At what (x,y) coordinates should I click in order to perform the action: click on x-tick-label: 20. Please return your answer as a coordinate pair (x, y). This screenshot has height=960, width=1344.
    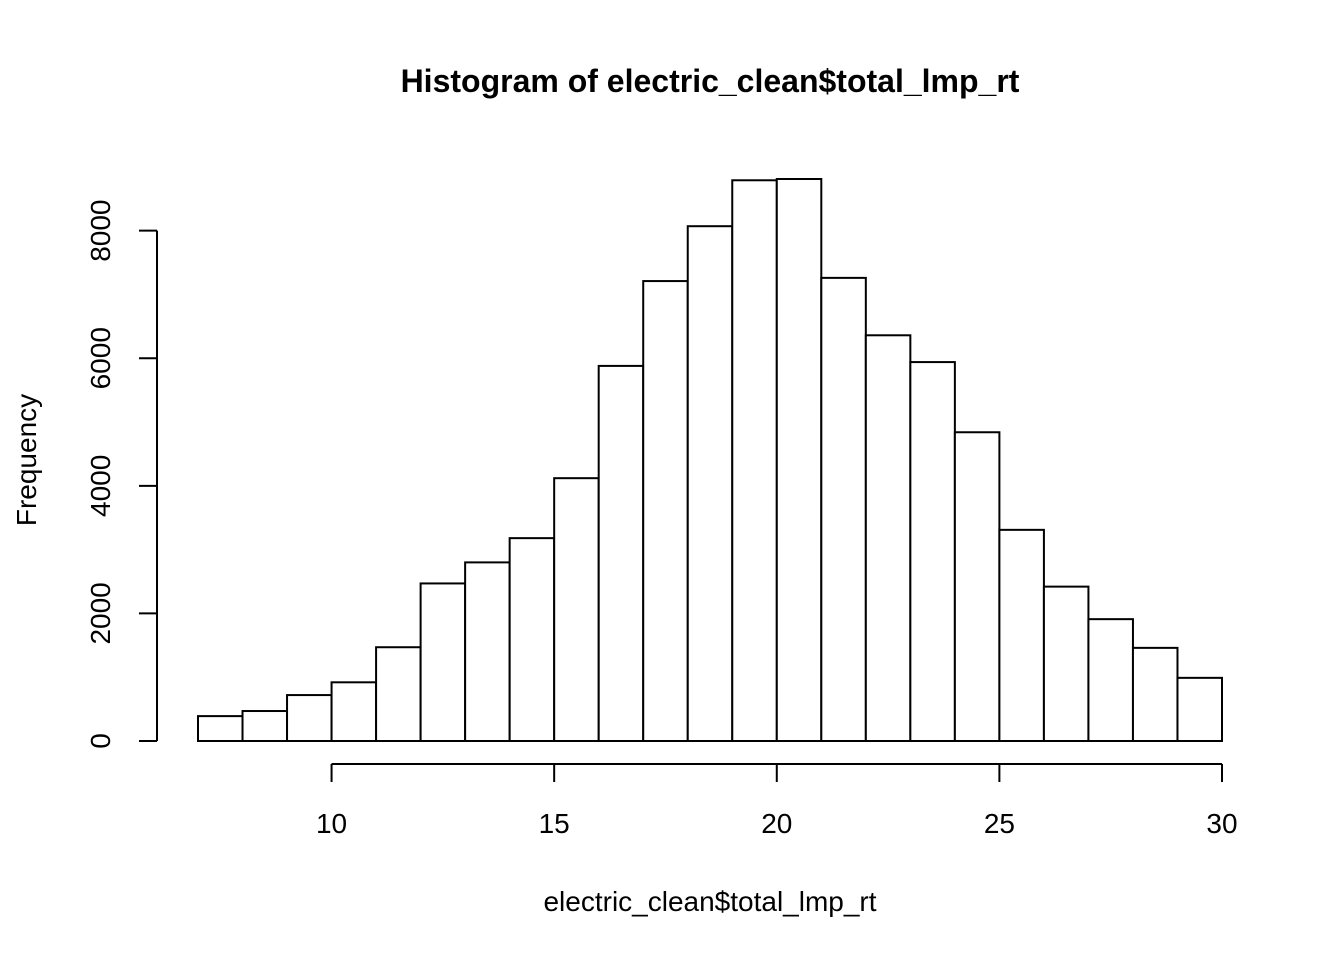
    Looking at the image, I should click on (776, 823).